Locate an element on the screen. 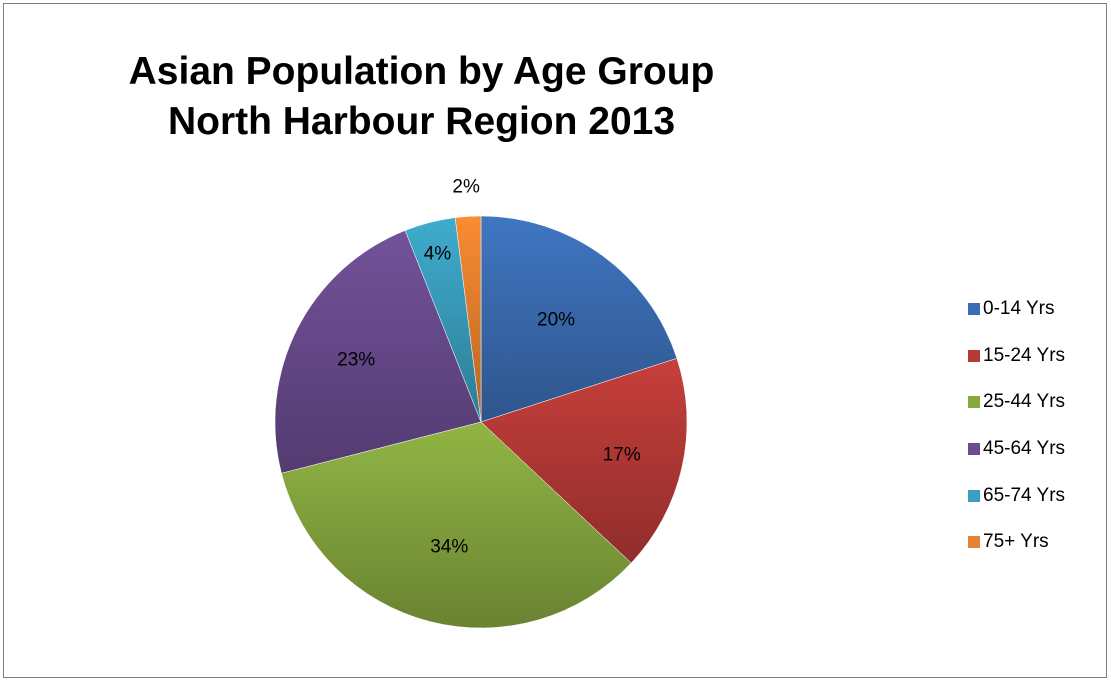 The image size is (1111, 681). data-label-15-24-yrs: 17% is located at coordinates (622, 454).